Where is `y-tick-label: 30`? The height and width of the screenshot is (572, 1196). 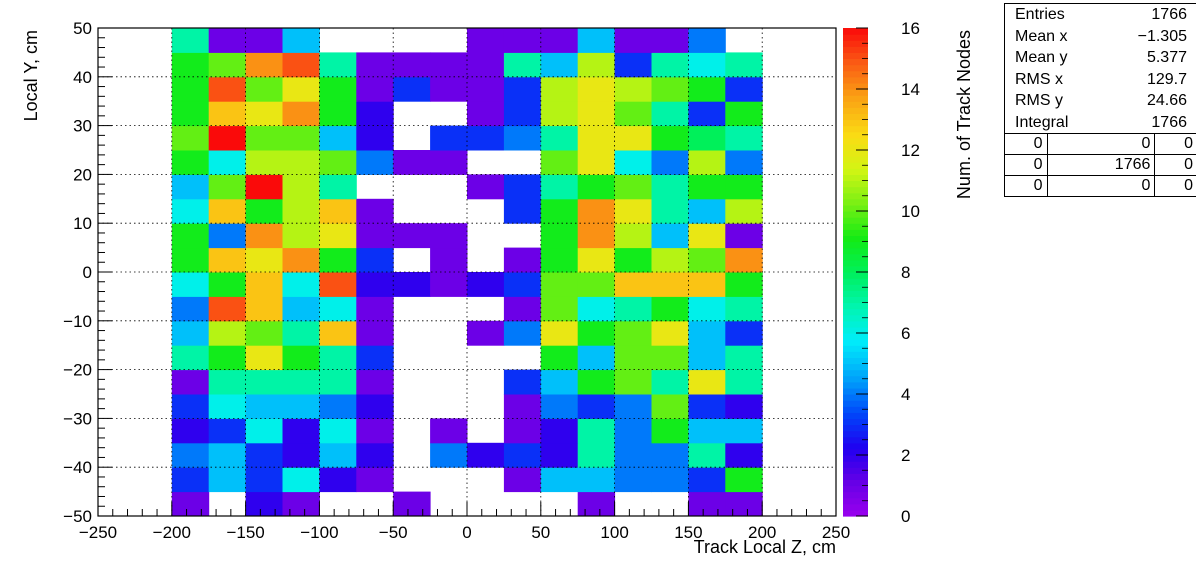
y-tick-label: 30 is located at coordinates (82, 126).